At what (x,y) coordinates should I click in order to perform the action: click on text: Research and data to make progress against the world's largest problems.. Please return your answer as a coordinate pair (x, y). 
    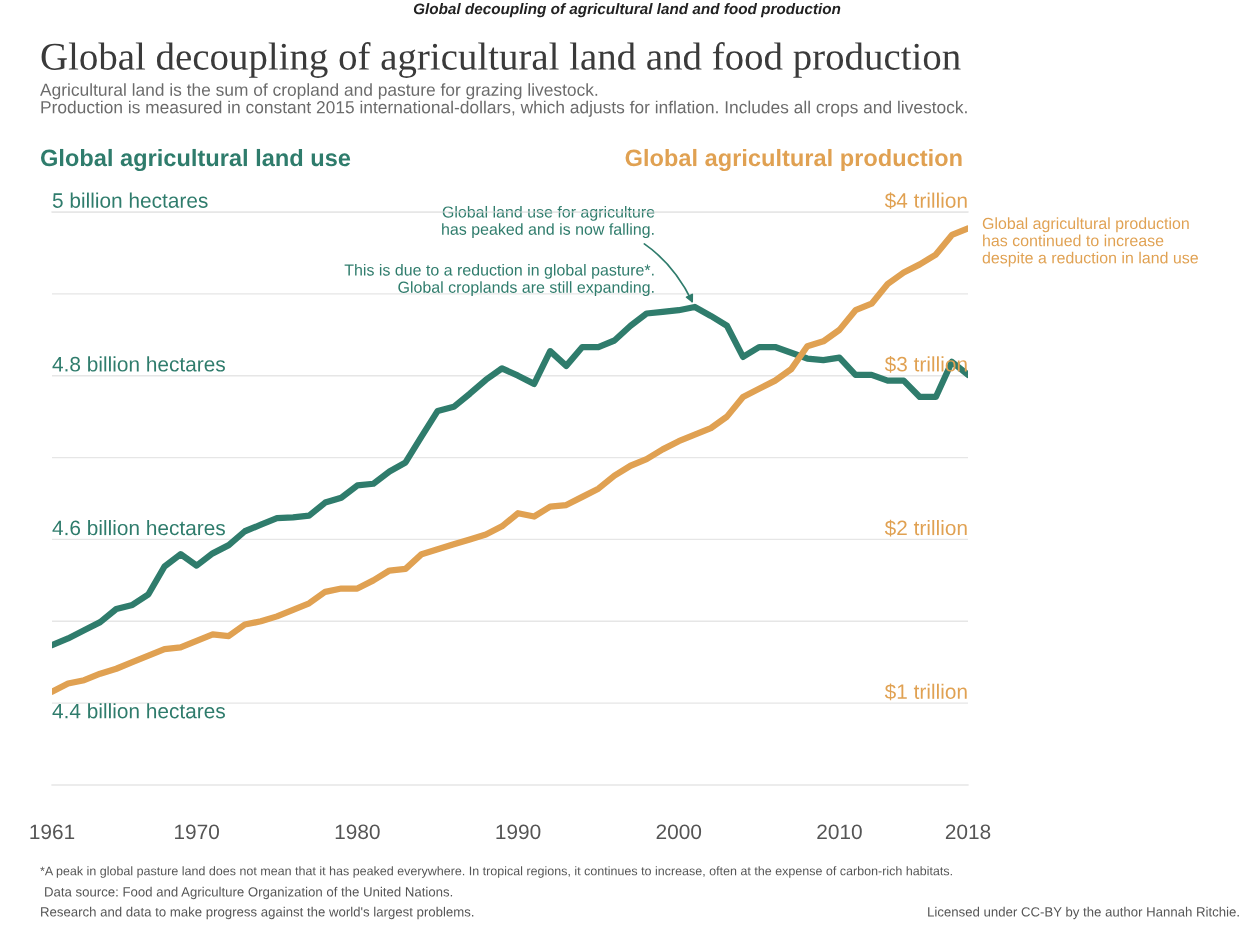
    Looking at the image, I should click on (257, 913).